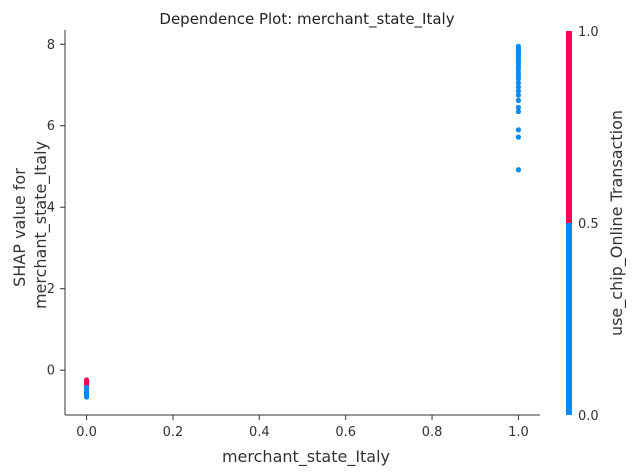 This screenshot has height=475, width=635. What do you see at coordinates (51, 289) in the screenshot?
I see `y-tick-label: 2` at bounding box center [51, 289].